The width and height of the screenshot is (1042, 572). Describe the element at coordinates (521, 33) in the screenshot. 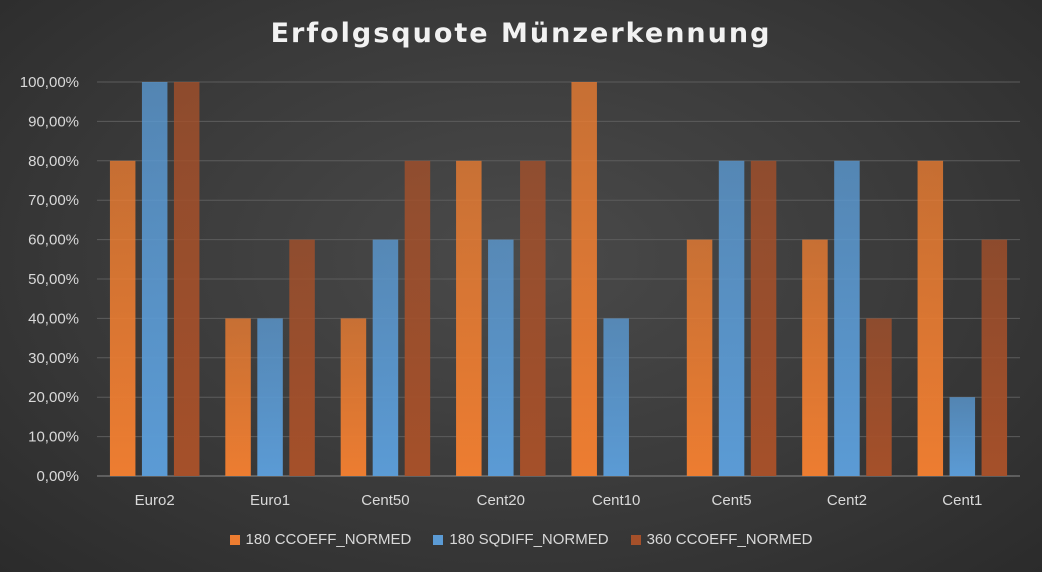

I see `chart-title: Erfolgsquote Münzerkennung` at that location.